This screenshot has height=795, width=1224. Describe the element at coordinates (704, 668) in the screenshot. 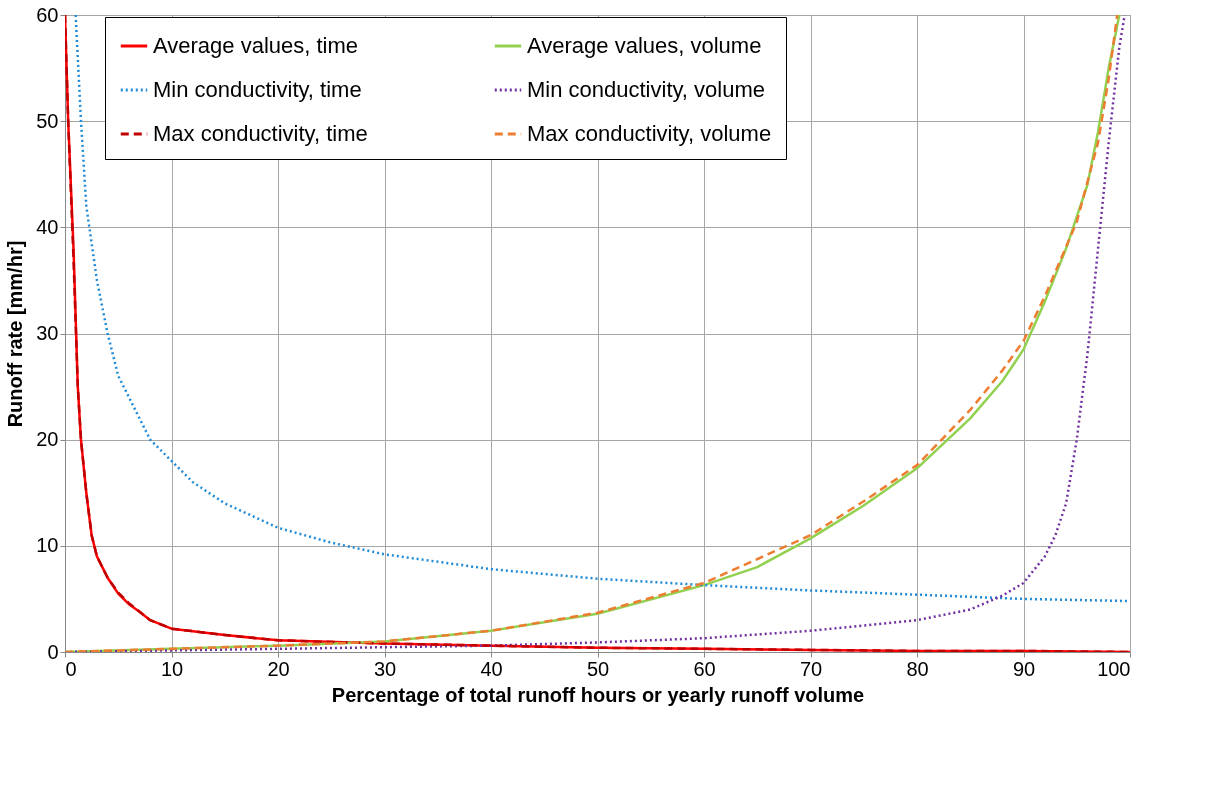

I see `x-tick-label: 60` at that location.